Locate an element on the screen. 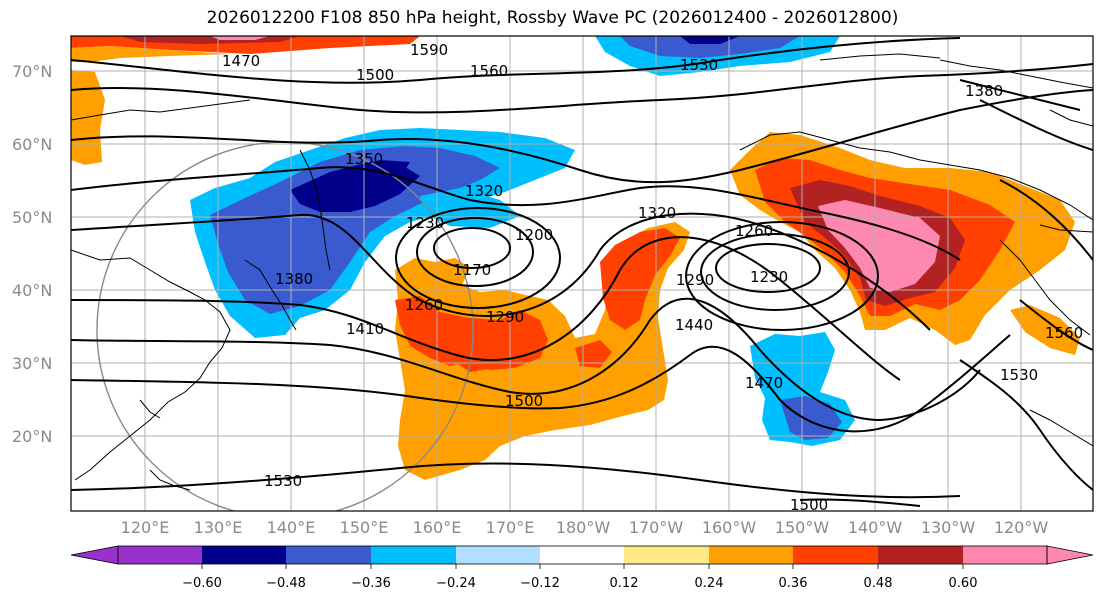 The height and width of the screenshot is (604, 1105). lon-label: 170°E is located at coordinates (510, 527).